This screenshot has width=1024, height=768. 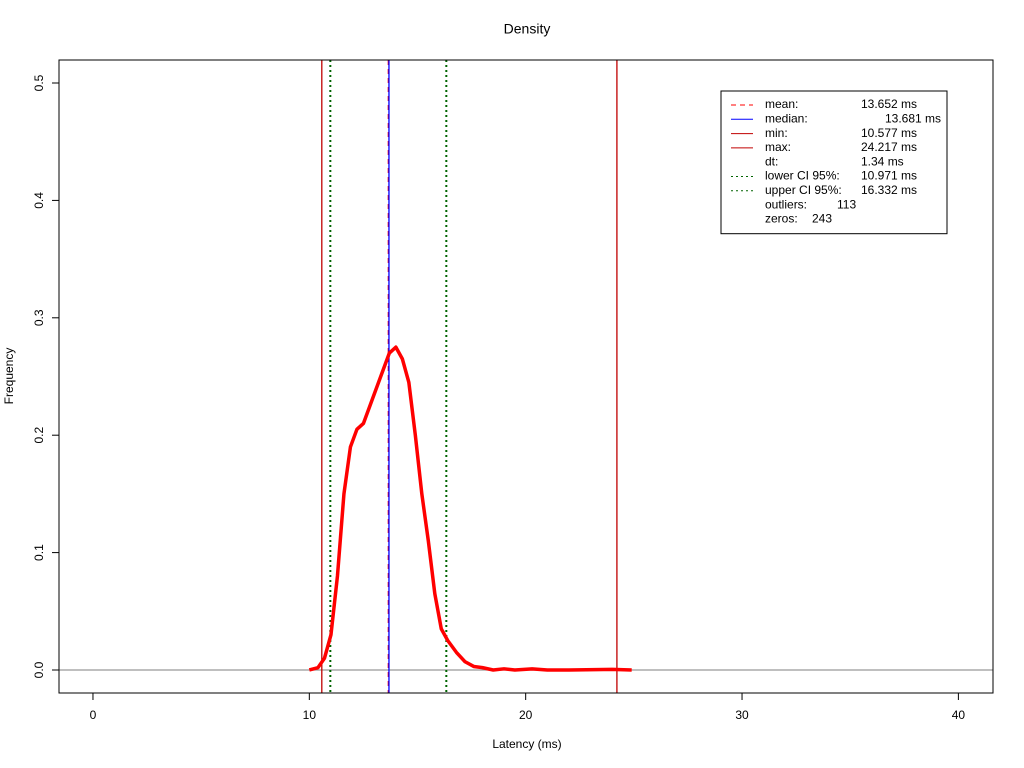 I want to click on chart-title: Density, so click(x=527, y=29).